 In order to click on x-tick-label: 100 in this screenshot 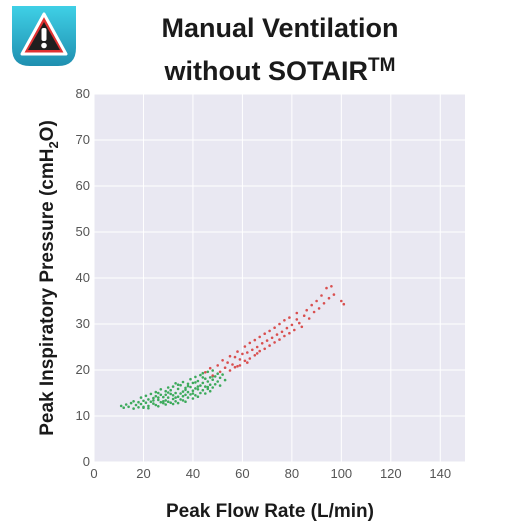, I will do `click(341, 473)`.